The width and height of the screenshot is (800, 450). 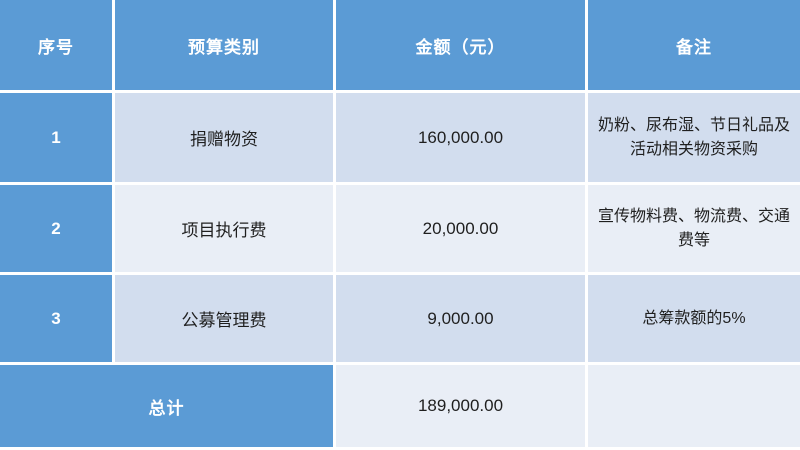 I want to click on row-1-note-cell: 奶粉、尿布湿、节日礼品及活动相关物资采购, so click(x=694, y=137).